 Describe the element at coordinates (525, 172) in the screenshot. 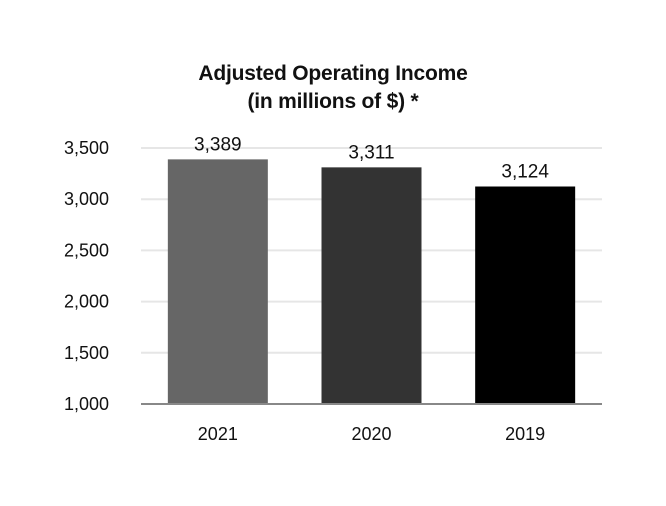

I see `data-label: 3,124` at that location.